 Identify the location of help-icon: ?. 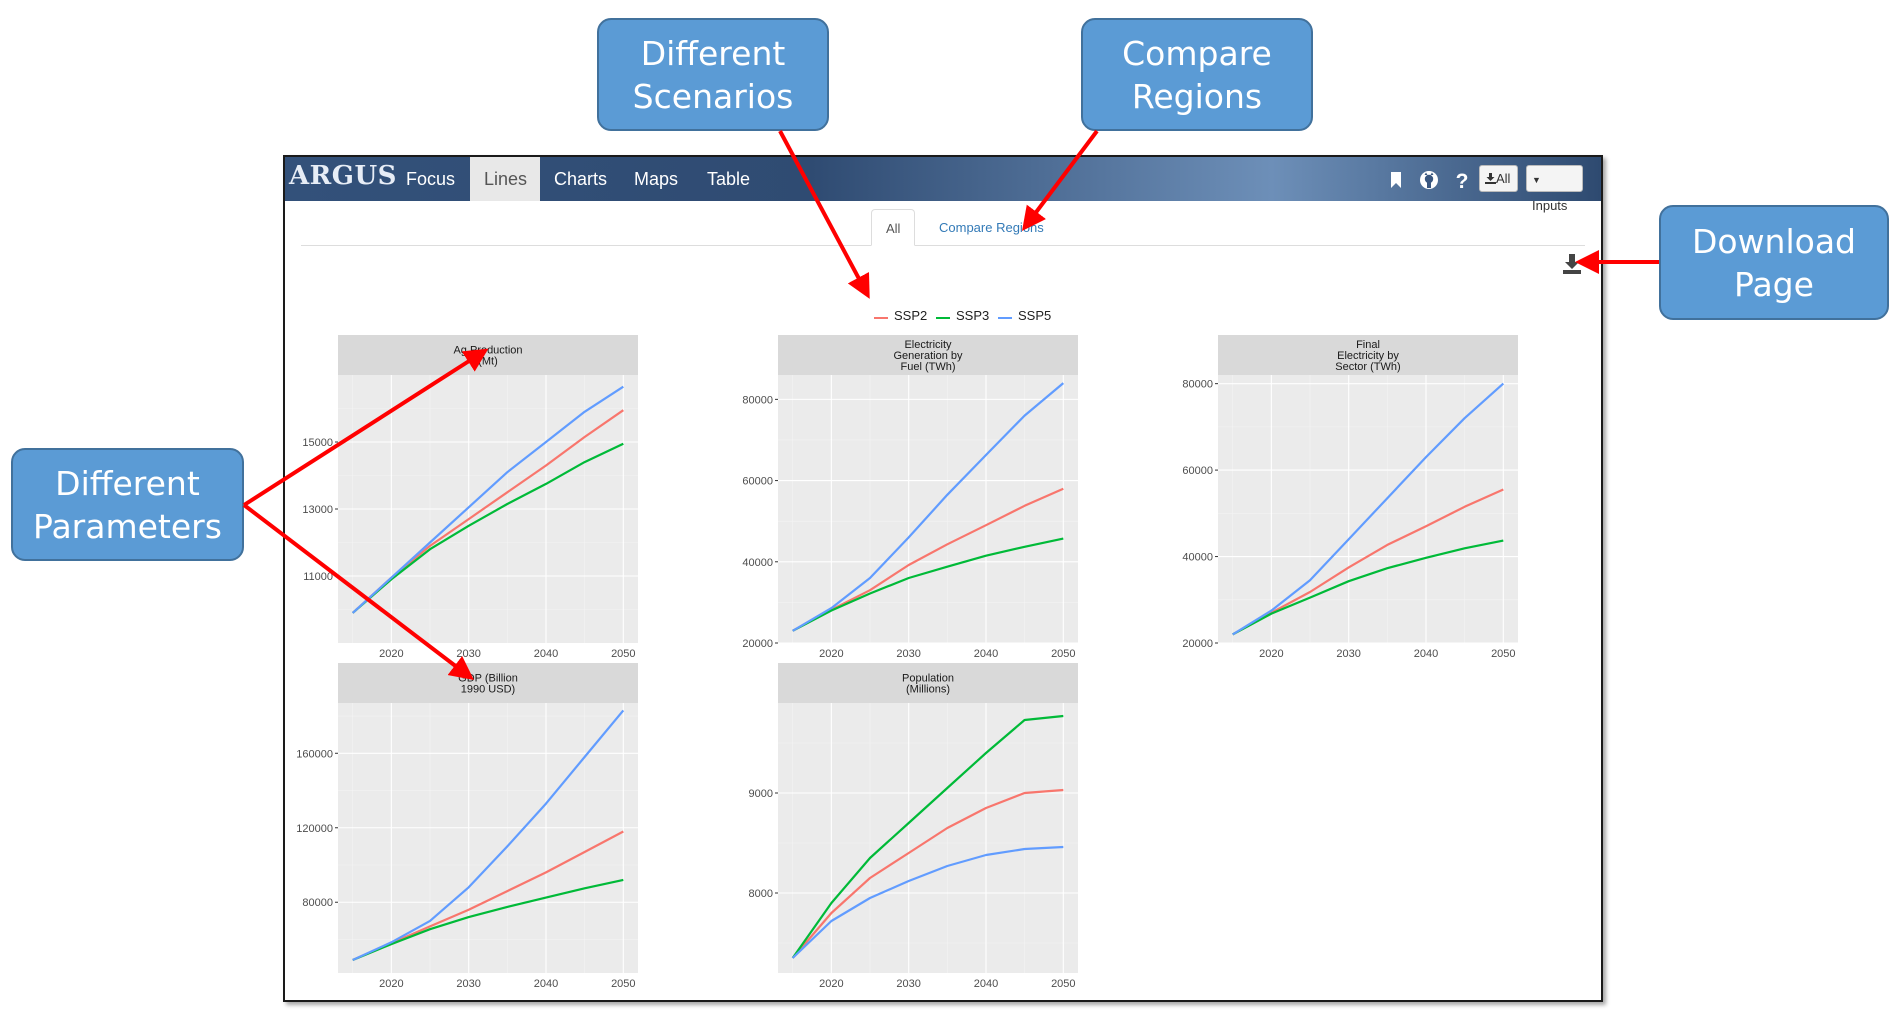
(1462, 180).